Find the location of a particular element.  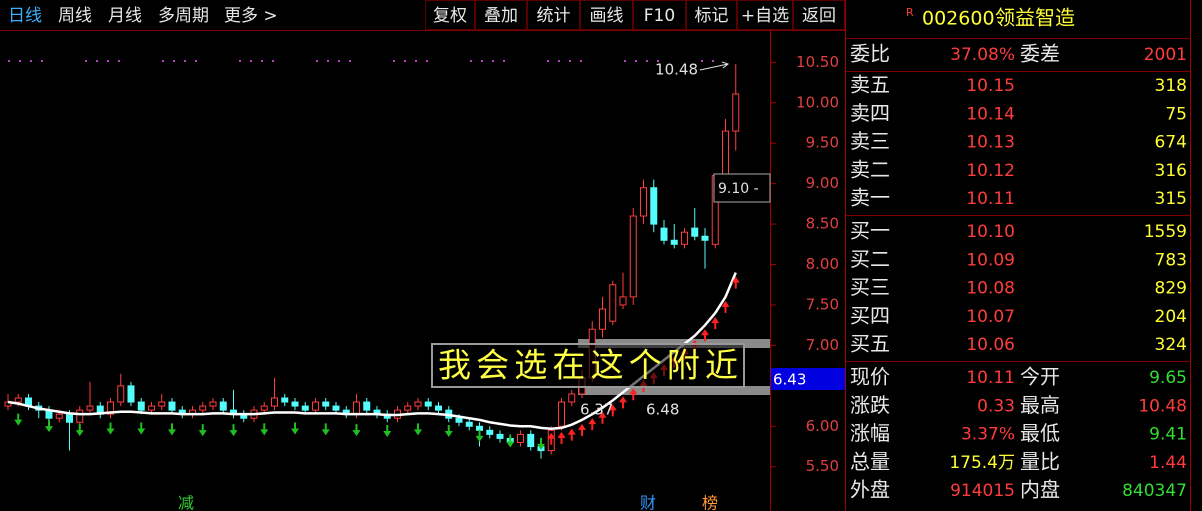

high-arrow is located at coordinates (714, 66).